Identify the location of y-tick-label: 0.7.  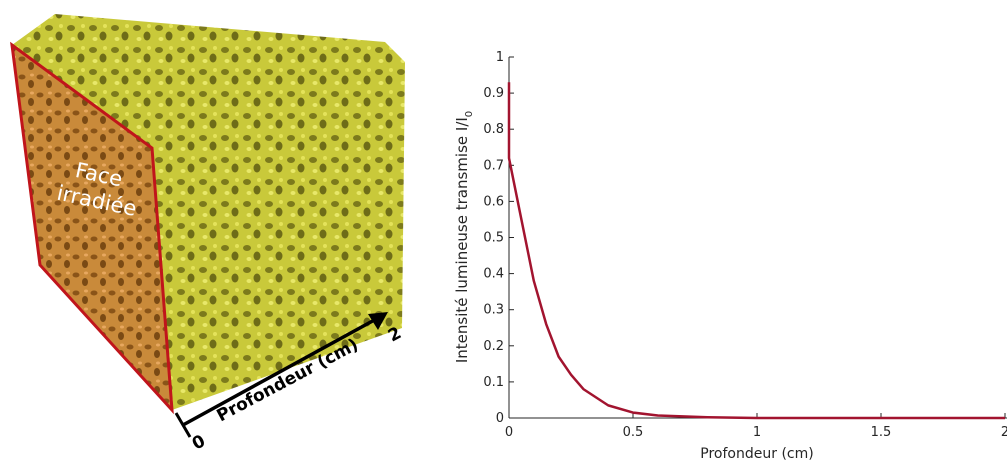
(493, 165).